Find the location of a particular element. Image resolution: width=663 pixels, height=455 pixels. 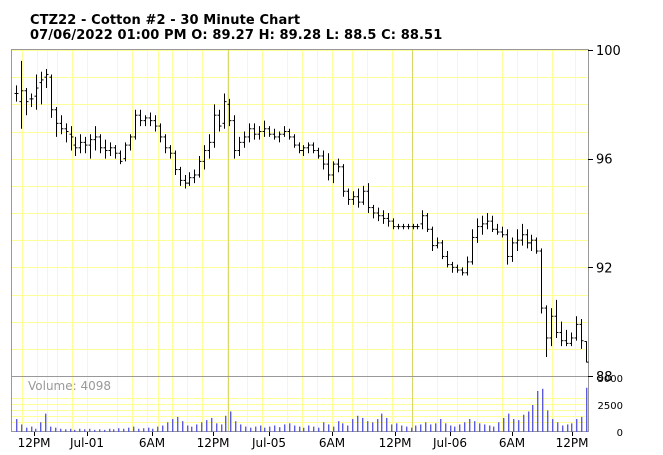

time-tick-label: 12PM is located at coordinates (213, 443).